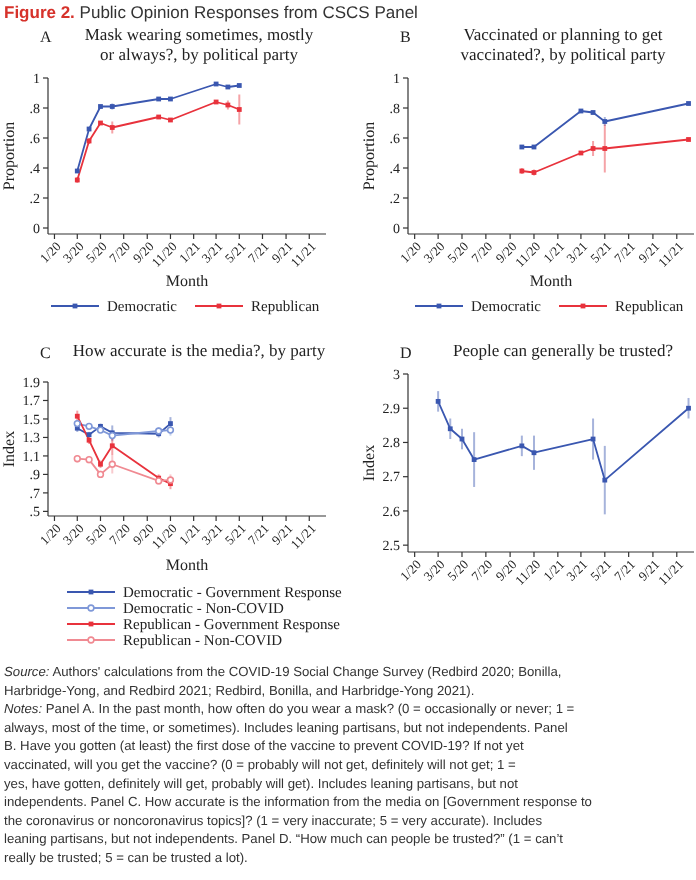  What do you see at coordinates (563, 350) in the screenshot?
I see `chart-title: People can generally be trusted?` at bounding box center [563, 350].